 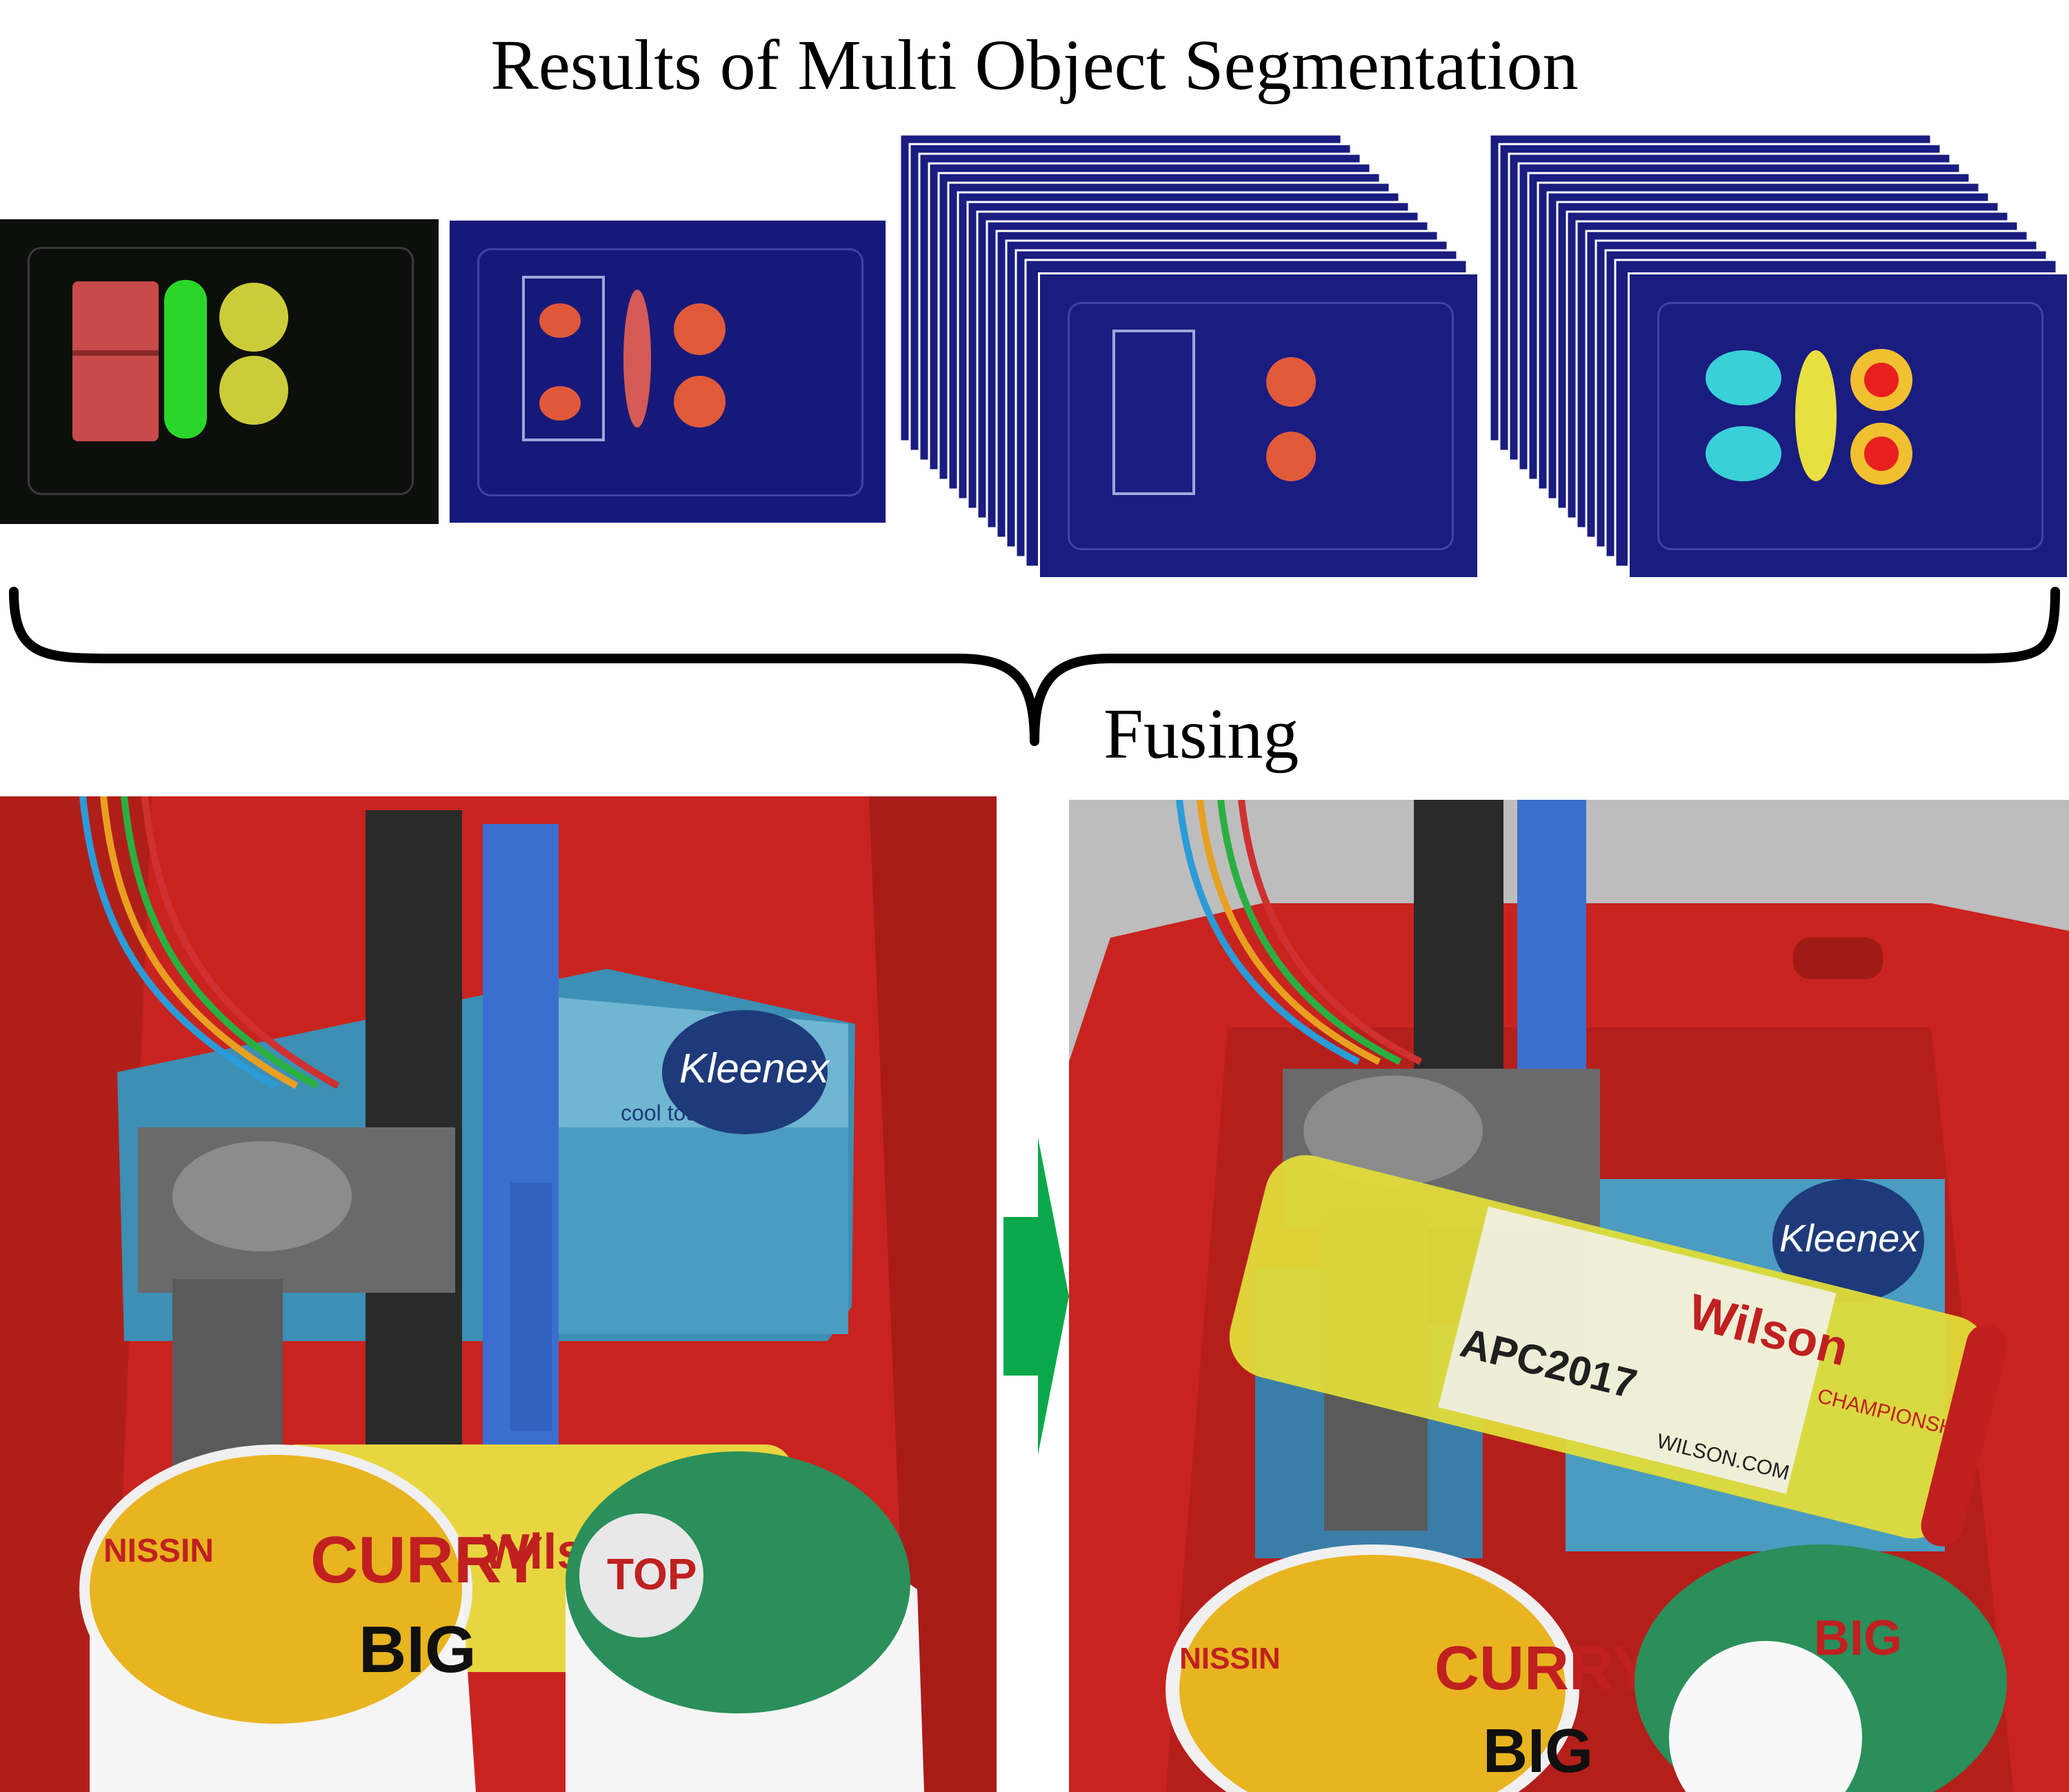 What do you see at coordinates (1034, 65) in the screenshot?
I see `figure-title: Results of Multi Object Segmentation` at bounding box center [1034, 65].